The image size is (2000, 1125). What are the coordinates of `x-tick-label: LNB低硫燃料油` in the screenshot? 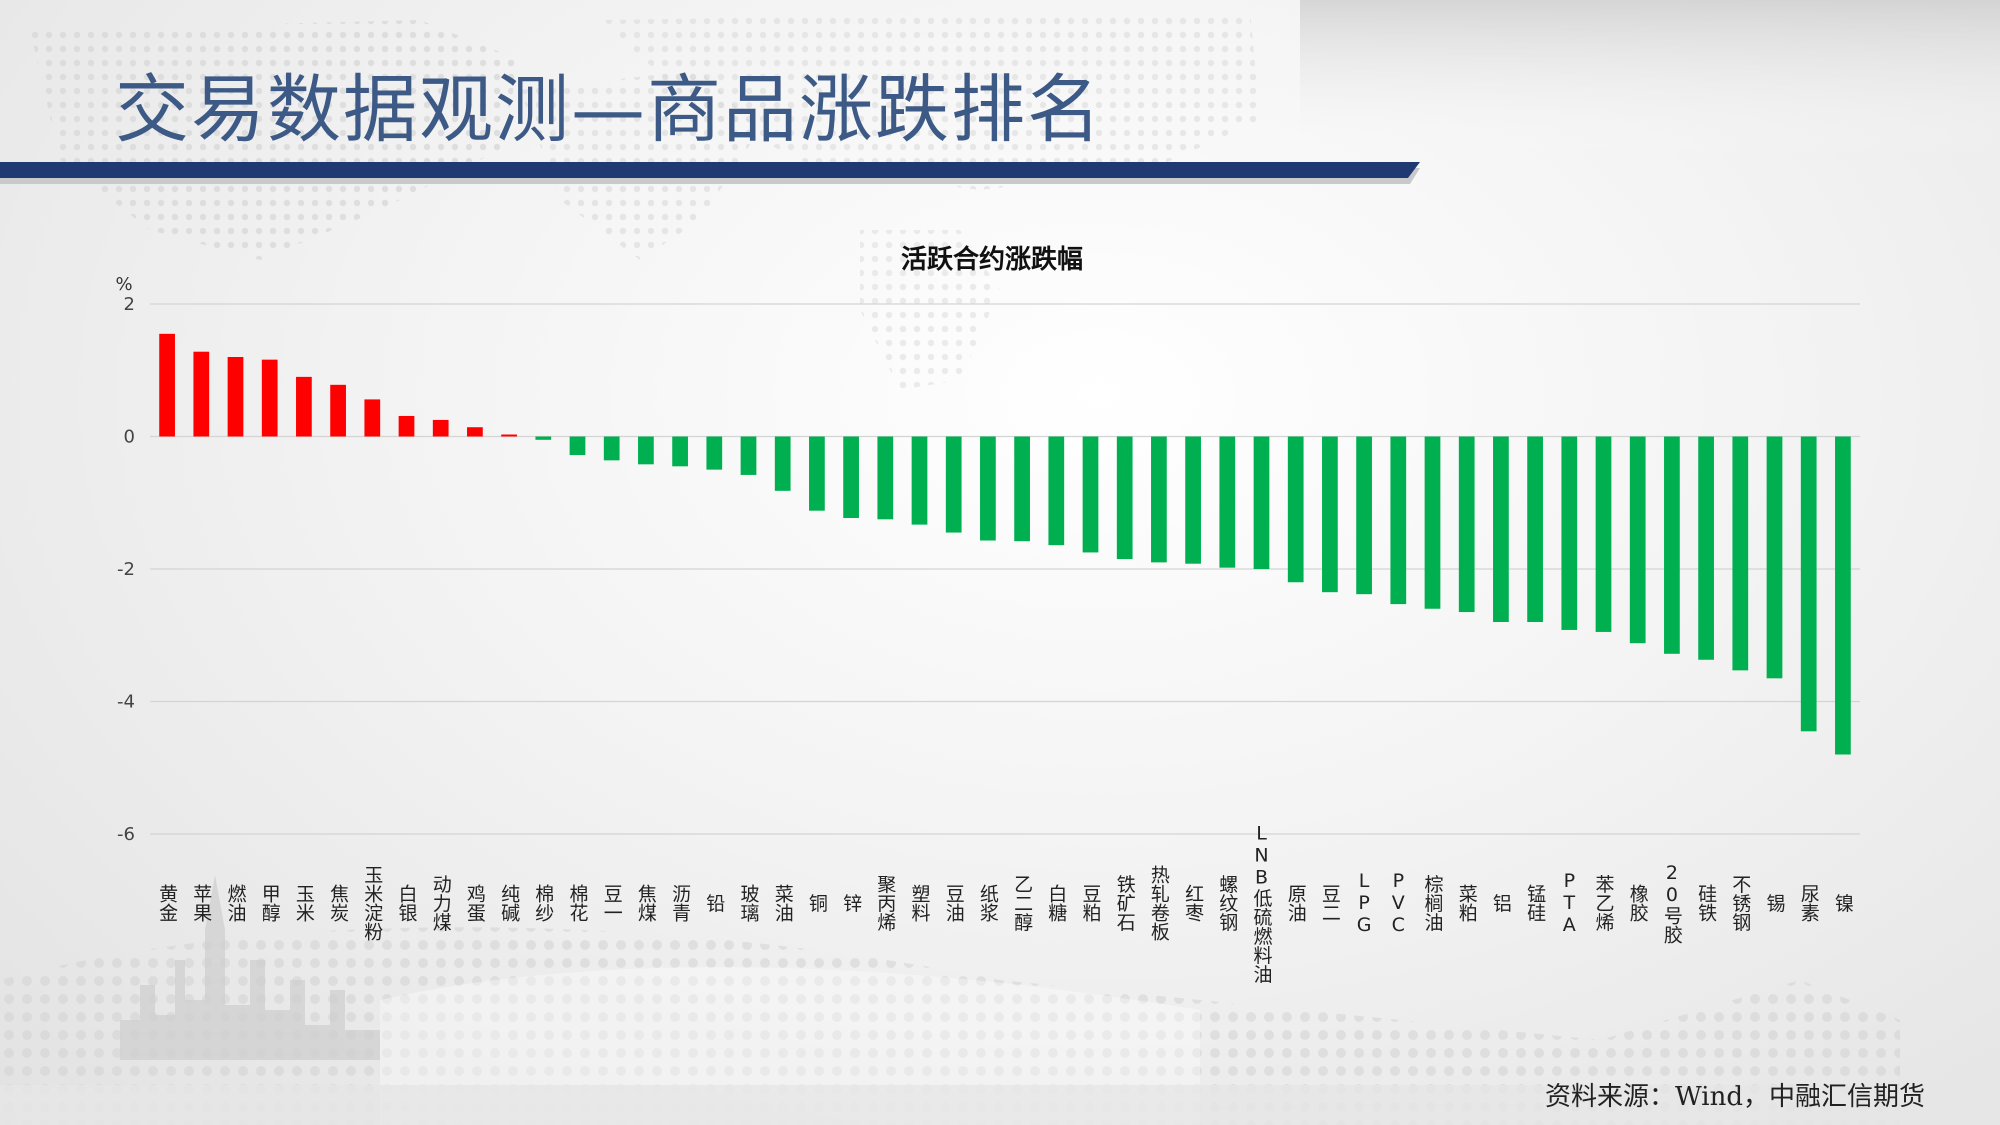 It's located at (1262, 903).